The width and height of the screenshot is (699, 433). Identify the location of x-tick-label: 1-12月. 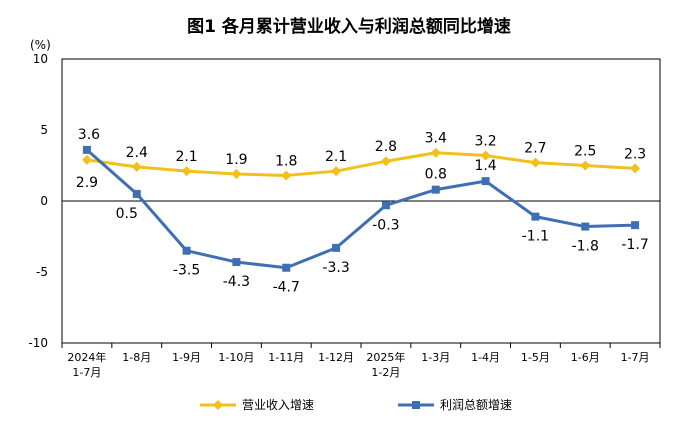
(336, 357).